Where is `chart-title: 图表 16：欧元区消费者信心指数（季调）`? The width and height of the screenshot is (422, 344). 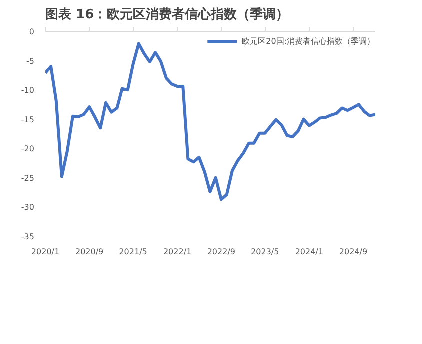
chart-title: 图表 16：欧元区消费者信心指数（季调） is located at coordinates (168, 14).